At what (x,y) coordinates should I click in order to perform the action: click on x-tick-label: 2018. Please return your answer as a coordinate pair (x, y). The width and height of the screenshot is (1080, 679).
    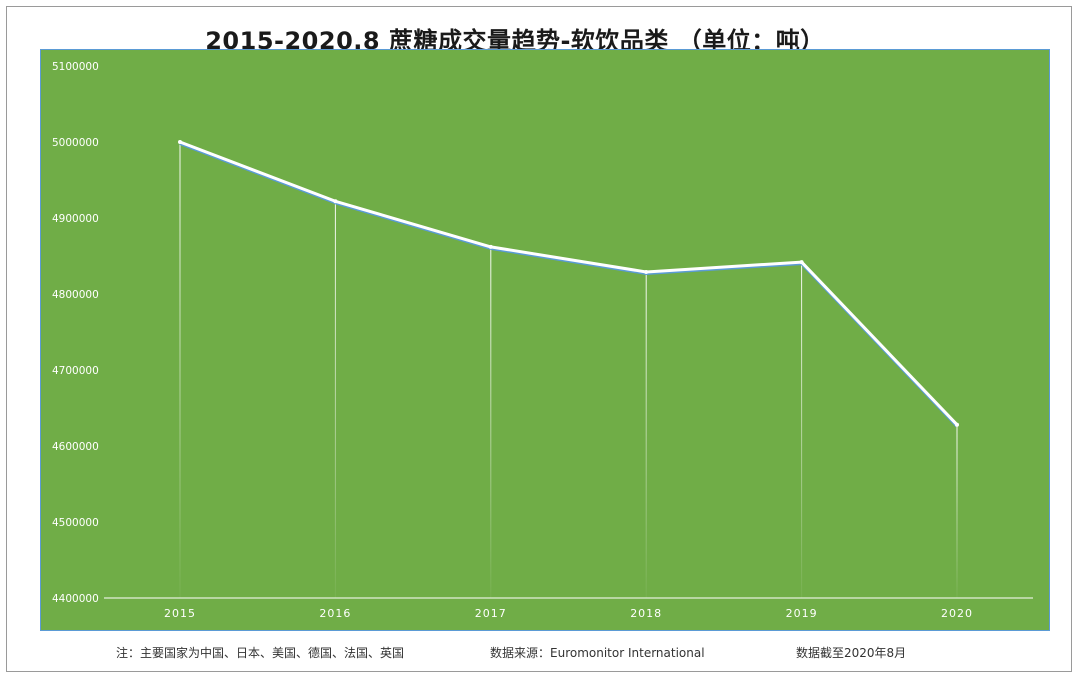
    Looking at the image, I should click on (646, 613).